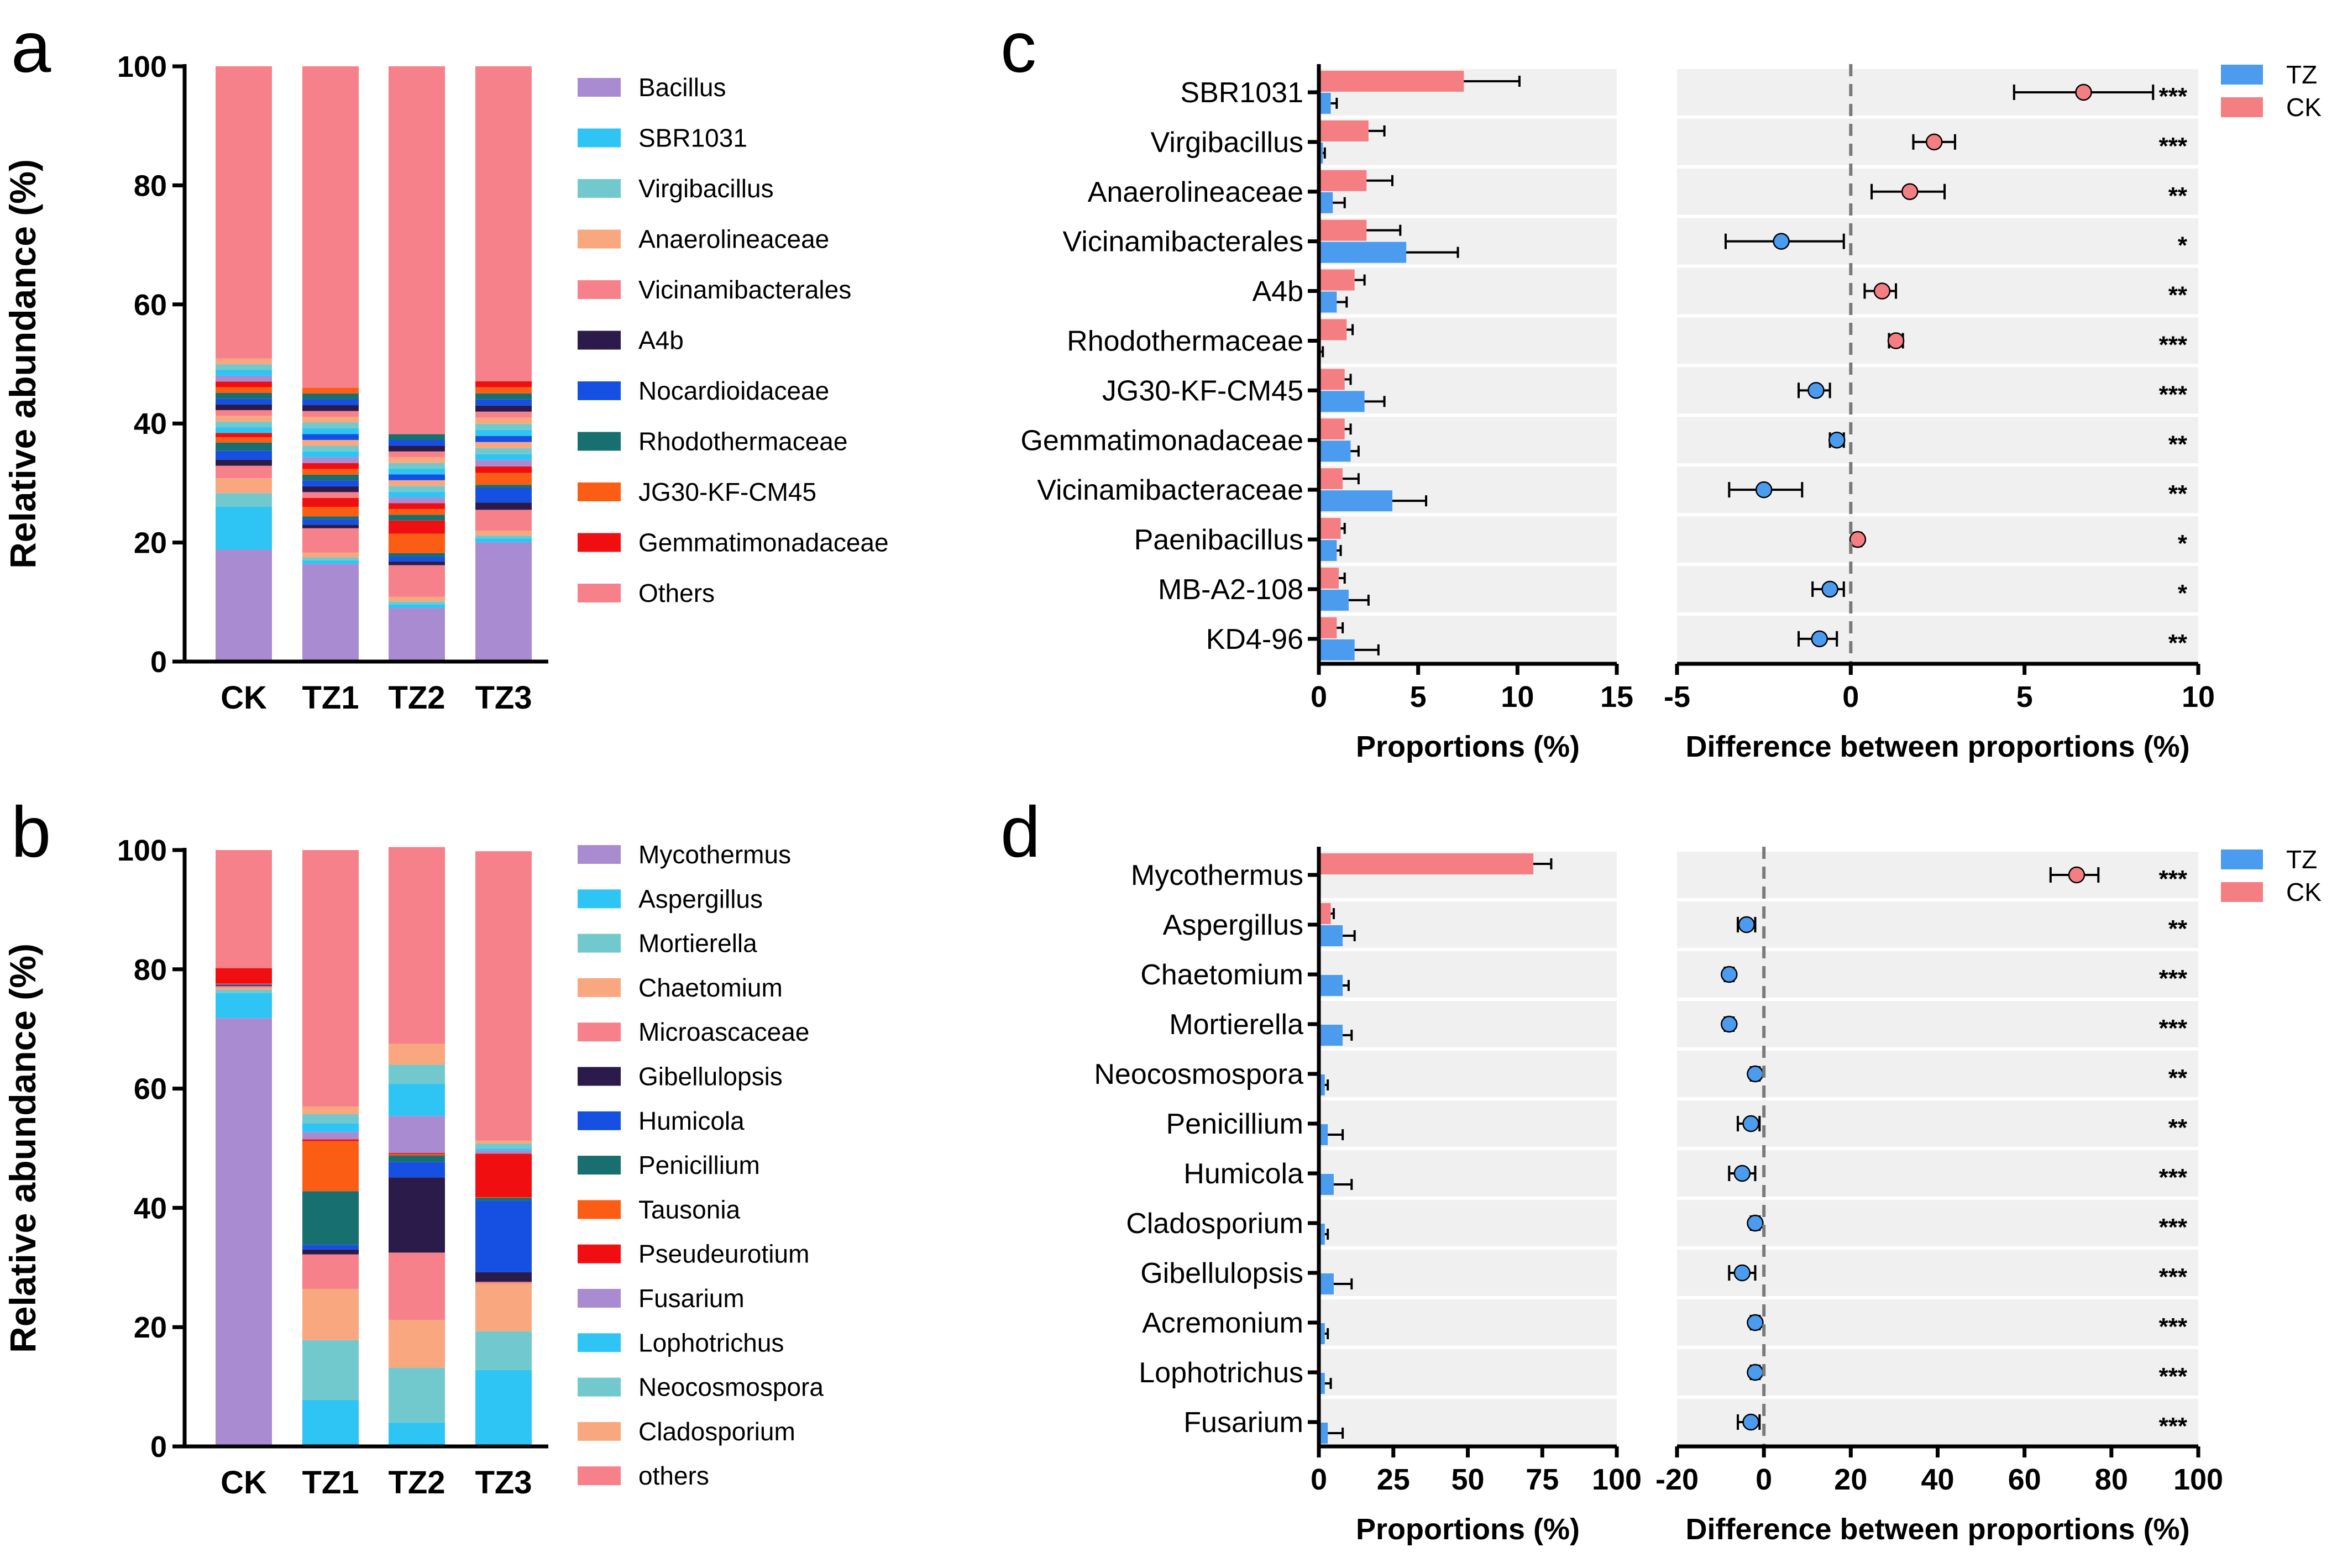  I want to click on proportions-x-tick-label: 15, so click(1617, 697).